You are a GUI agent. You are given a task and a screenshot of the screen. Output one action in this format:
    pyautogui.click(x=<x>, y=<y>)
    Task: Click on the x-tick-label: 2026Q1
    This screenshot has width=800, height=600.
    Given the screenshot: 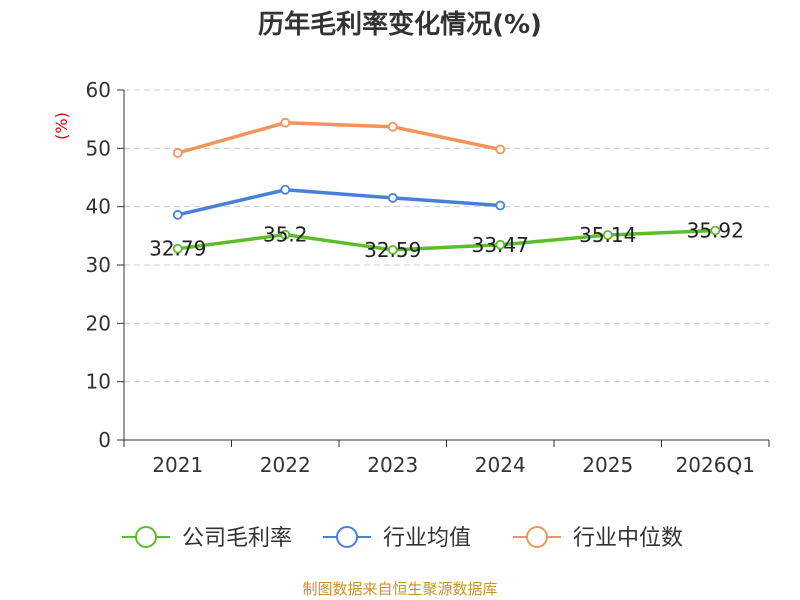 What is the action you would take?
    pyautogui.click(x=715, y=465)
    